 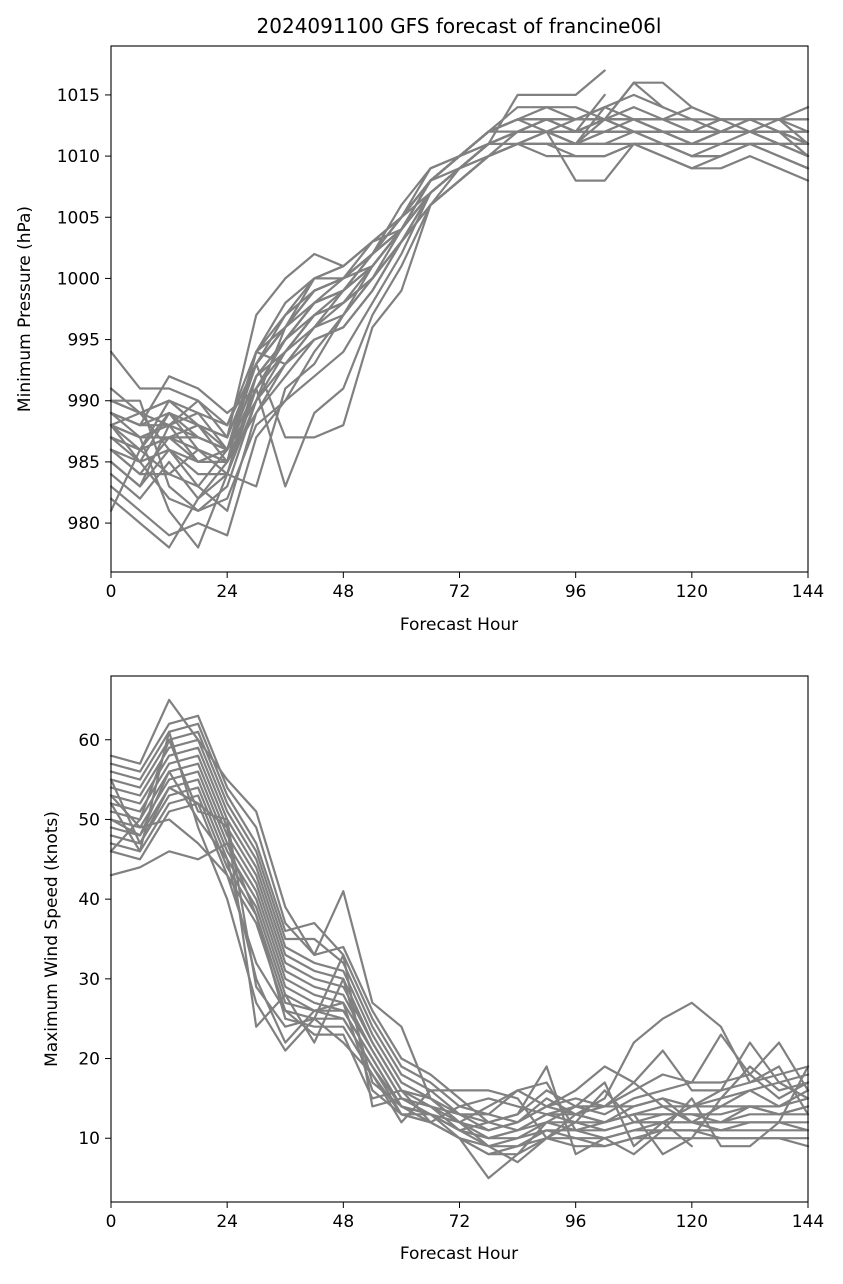 What do you see at coordinates (84, 402) in the screenshot?
I see `pressure-y-tick-label: 990` at bounding box center [84, 402].